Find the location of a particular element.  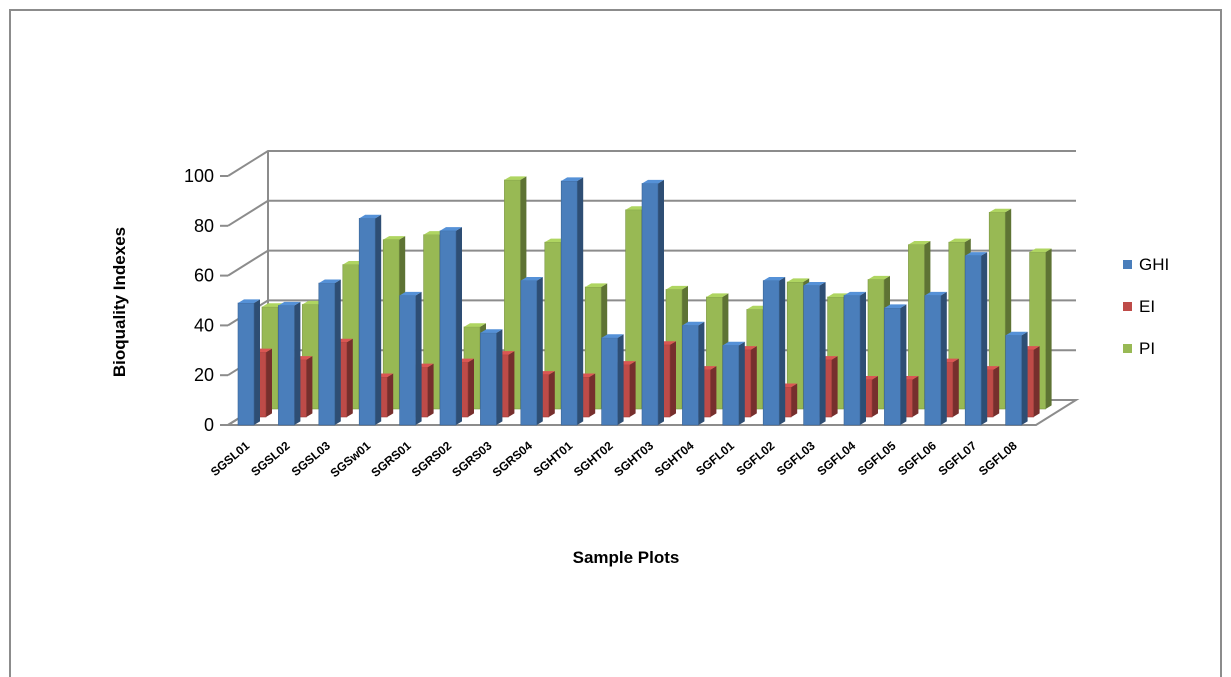

x-tick-label: SGRS04 is located at coordinates (513, 458).